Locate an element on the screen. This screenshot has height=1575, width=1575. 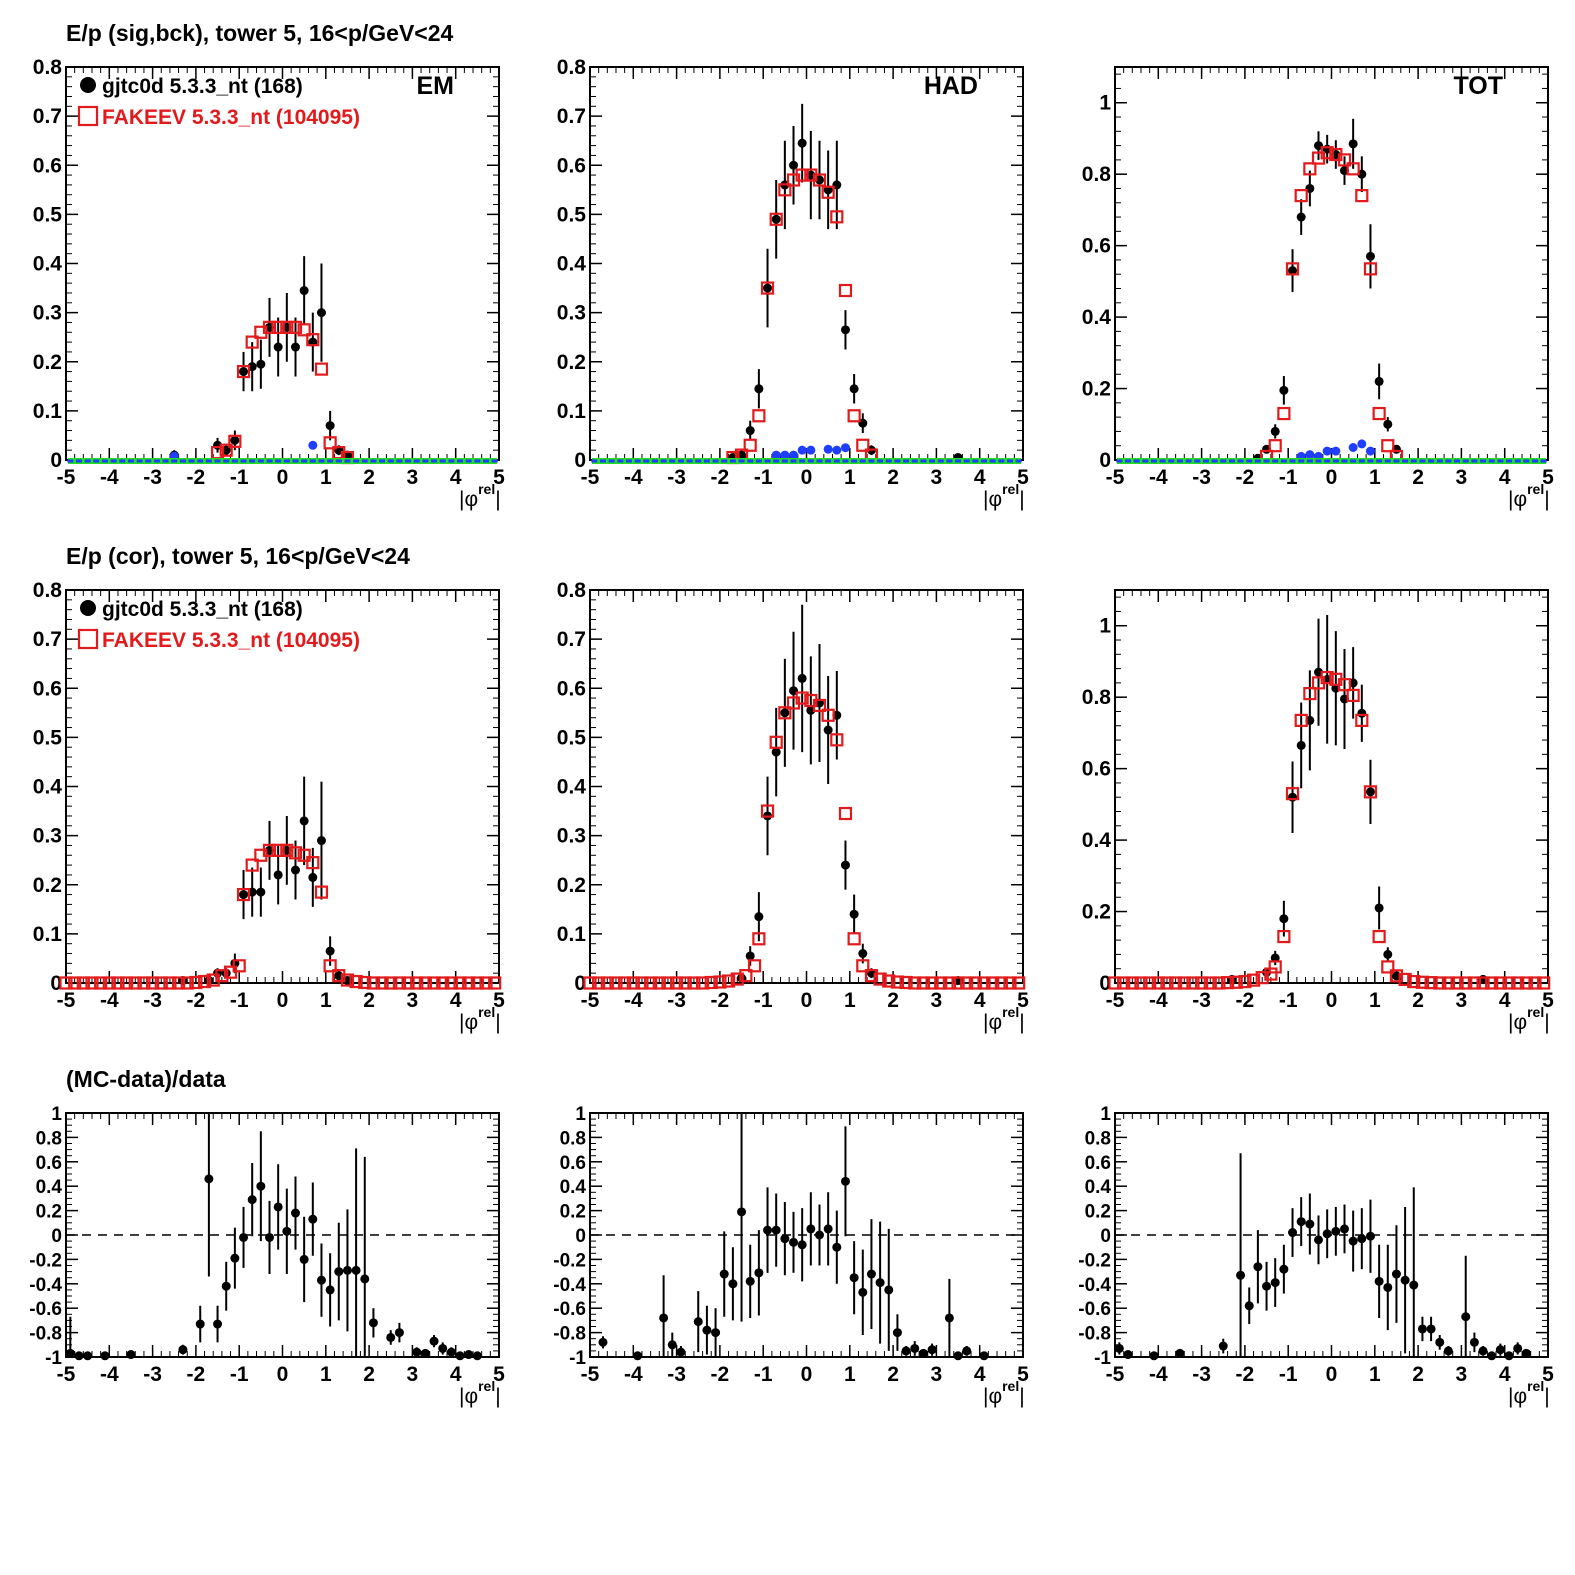
legend-mc-label: FAKEEV 5.3.3_nt (104095) is located at coordinates (231, 640).